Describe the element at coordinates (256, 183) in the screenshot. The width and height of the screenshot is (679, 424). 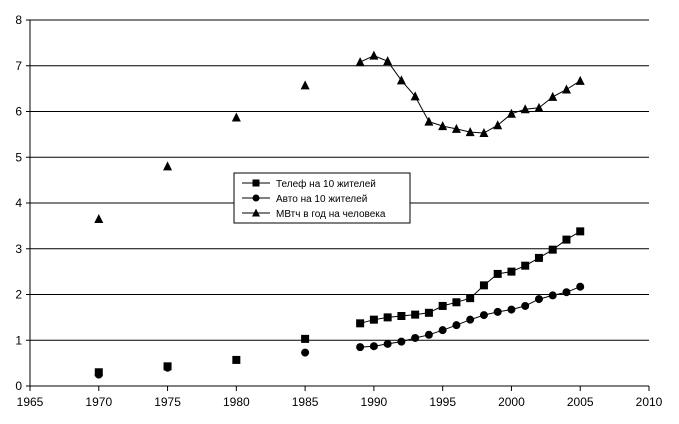
I see `legend-marker-square` at that location.